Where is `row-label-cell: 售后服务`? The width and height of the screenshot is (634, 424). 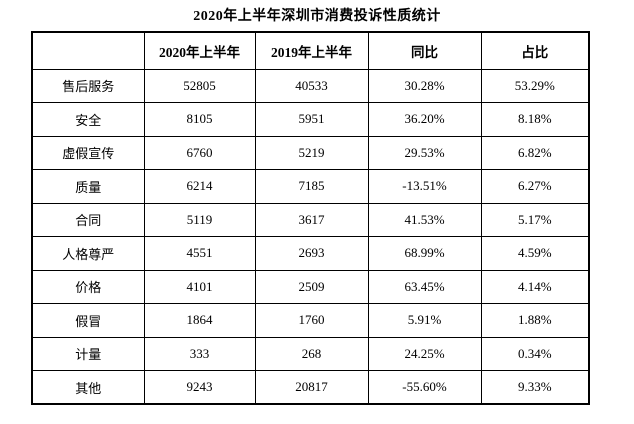 row-label-cell: 售后服务 is located at coordinates (88, 85).